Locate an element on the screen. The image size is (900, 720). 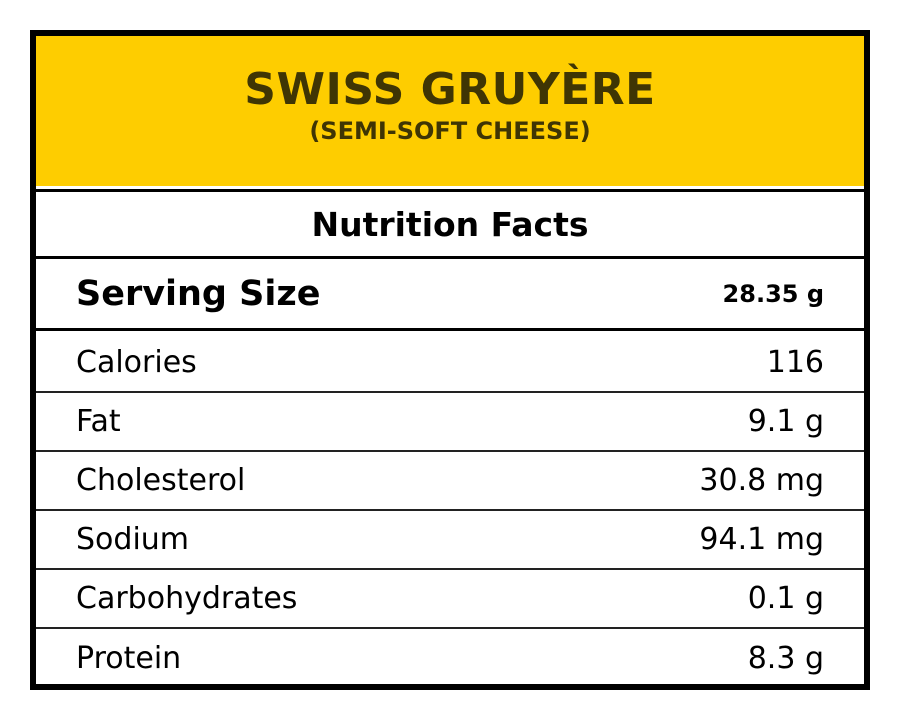
nutrient-name: Calories is located at coordinates (136, 362).